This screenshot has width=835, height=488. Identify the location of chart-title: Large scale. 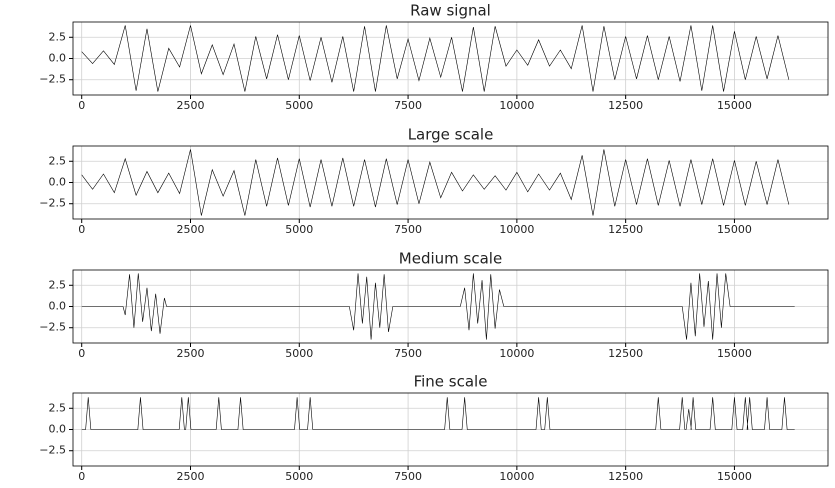
(451, 135).